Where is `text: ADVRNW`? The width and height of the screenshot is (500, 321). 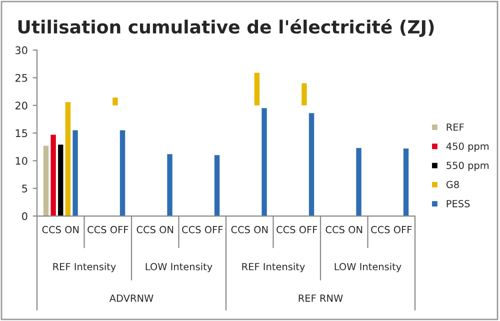 text: ADVRNW is located at coordinates (131, 298).